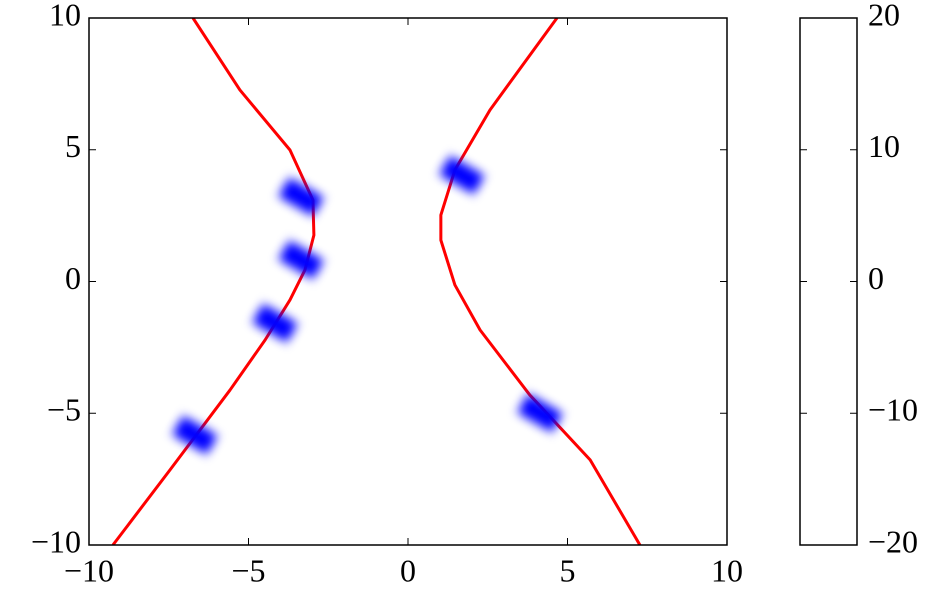  I want to click on y-tick-label: −10, so click(56, 541).